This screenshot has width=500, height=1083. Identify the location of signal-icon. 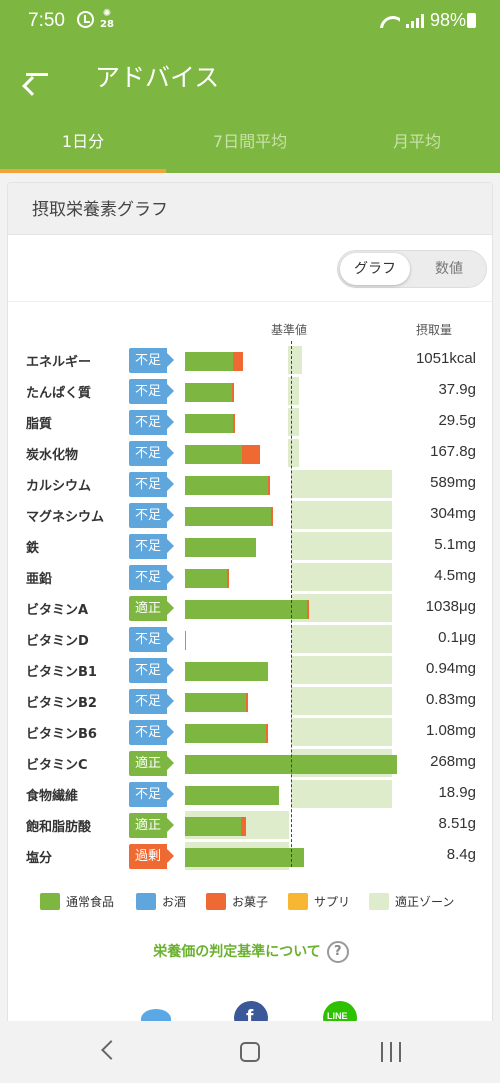
(414, 20).